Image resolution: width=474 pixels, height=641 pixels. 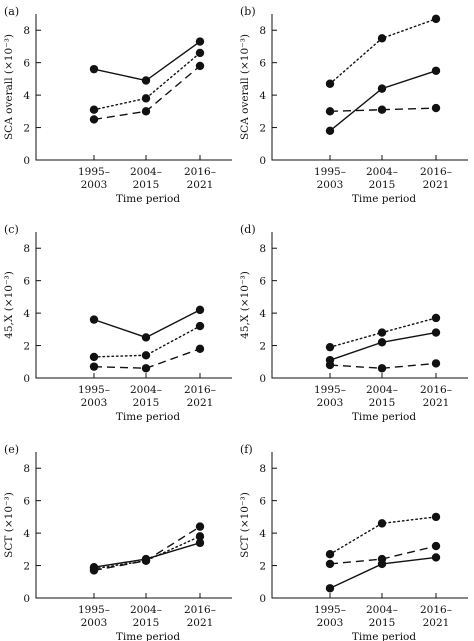 What do you see at coordinates (11, 11) in the screenshot?
I see `panel-label: (a)` at bounding box center [11, 11].